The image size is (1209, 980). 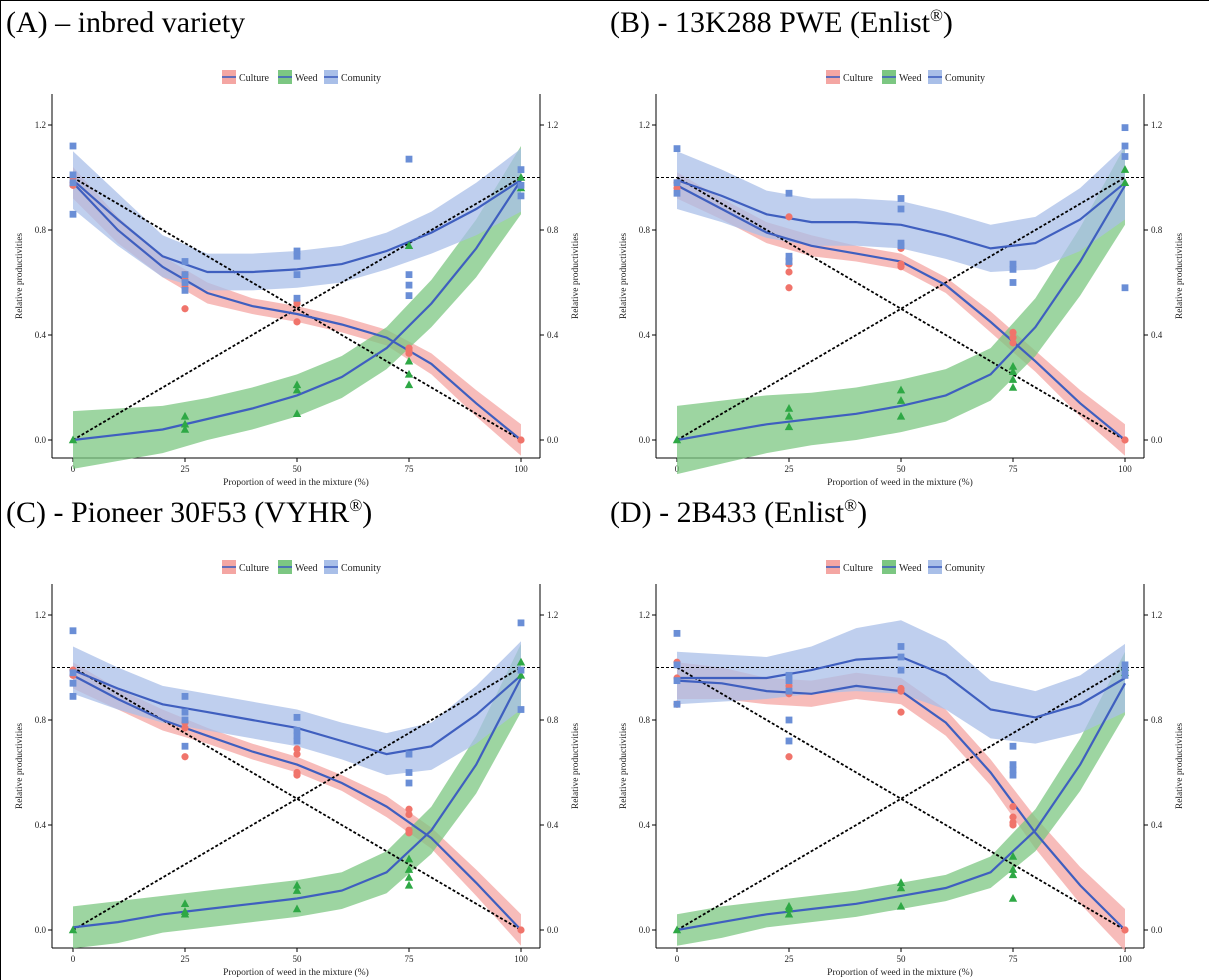 What do you see at coordinates (910, 78) in the screenshot?
I see `legend-label: Weed` at bounding box center [910, 78].